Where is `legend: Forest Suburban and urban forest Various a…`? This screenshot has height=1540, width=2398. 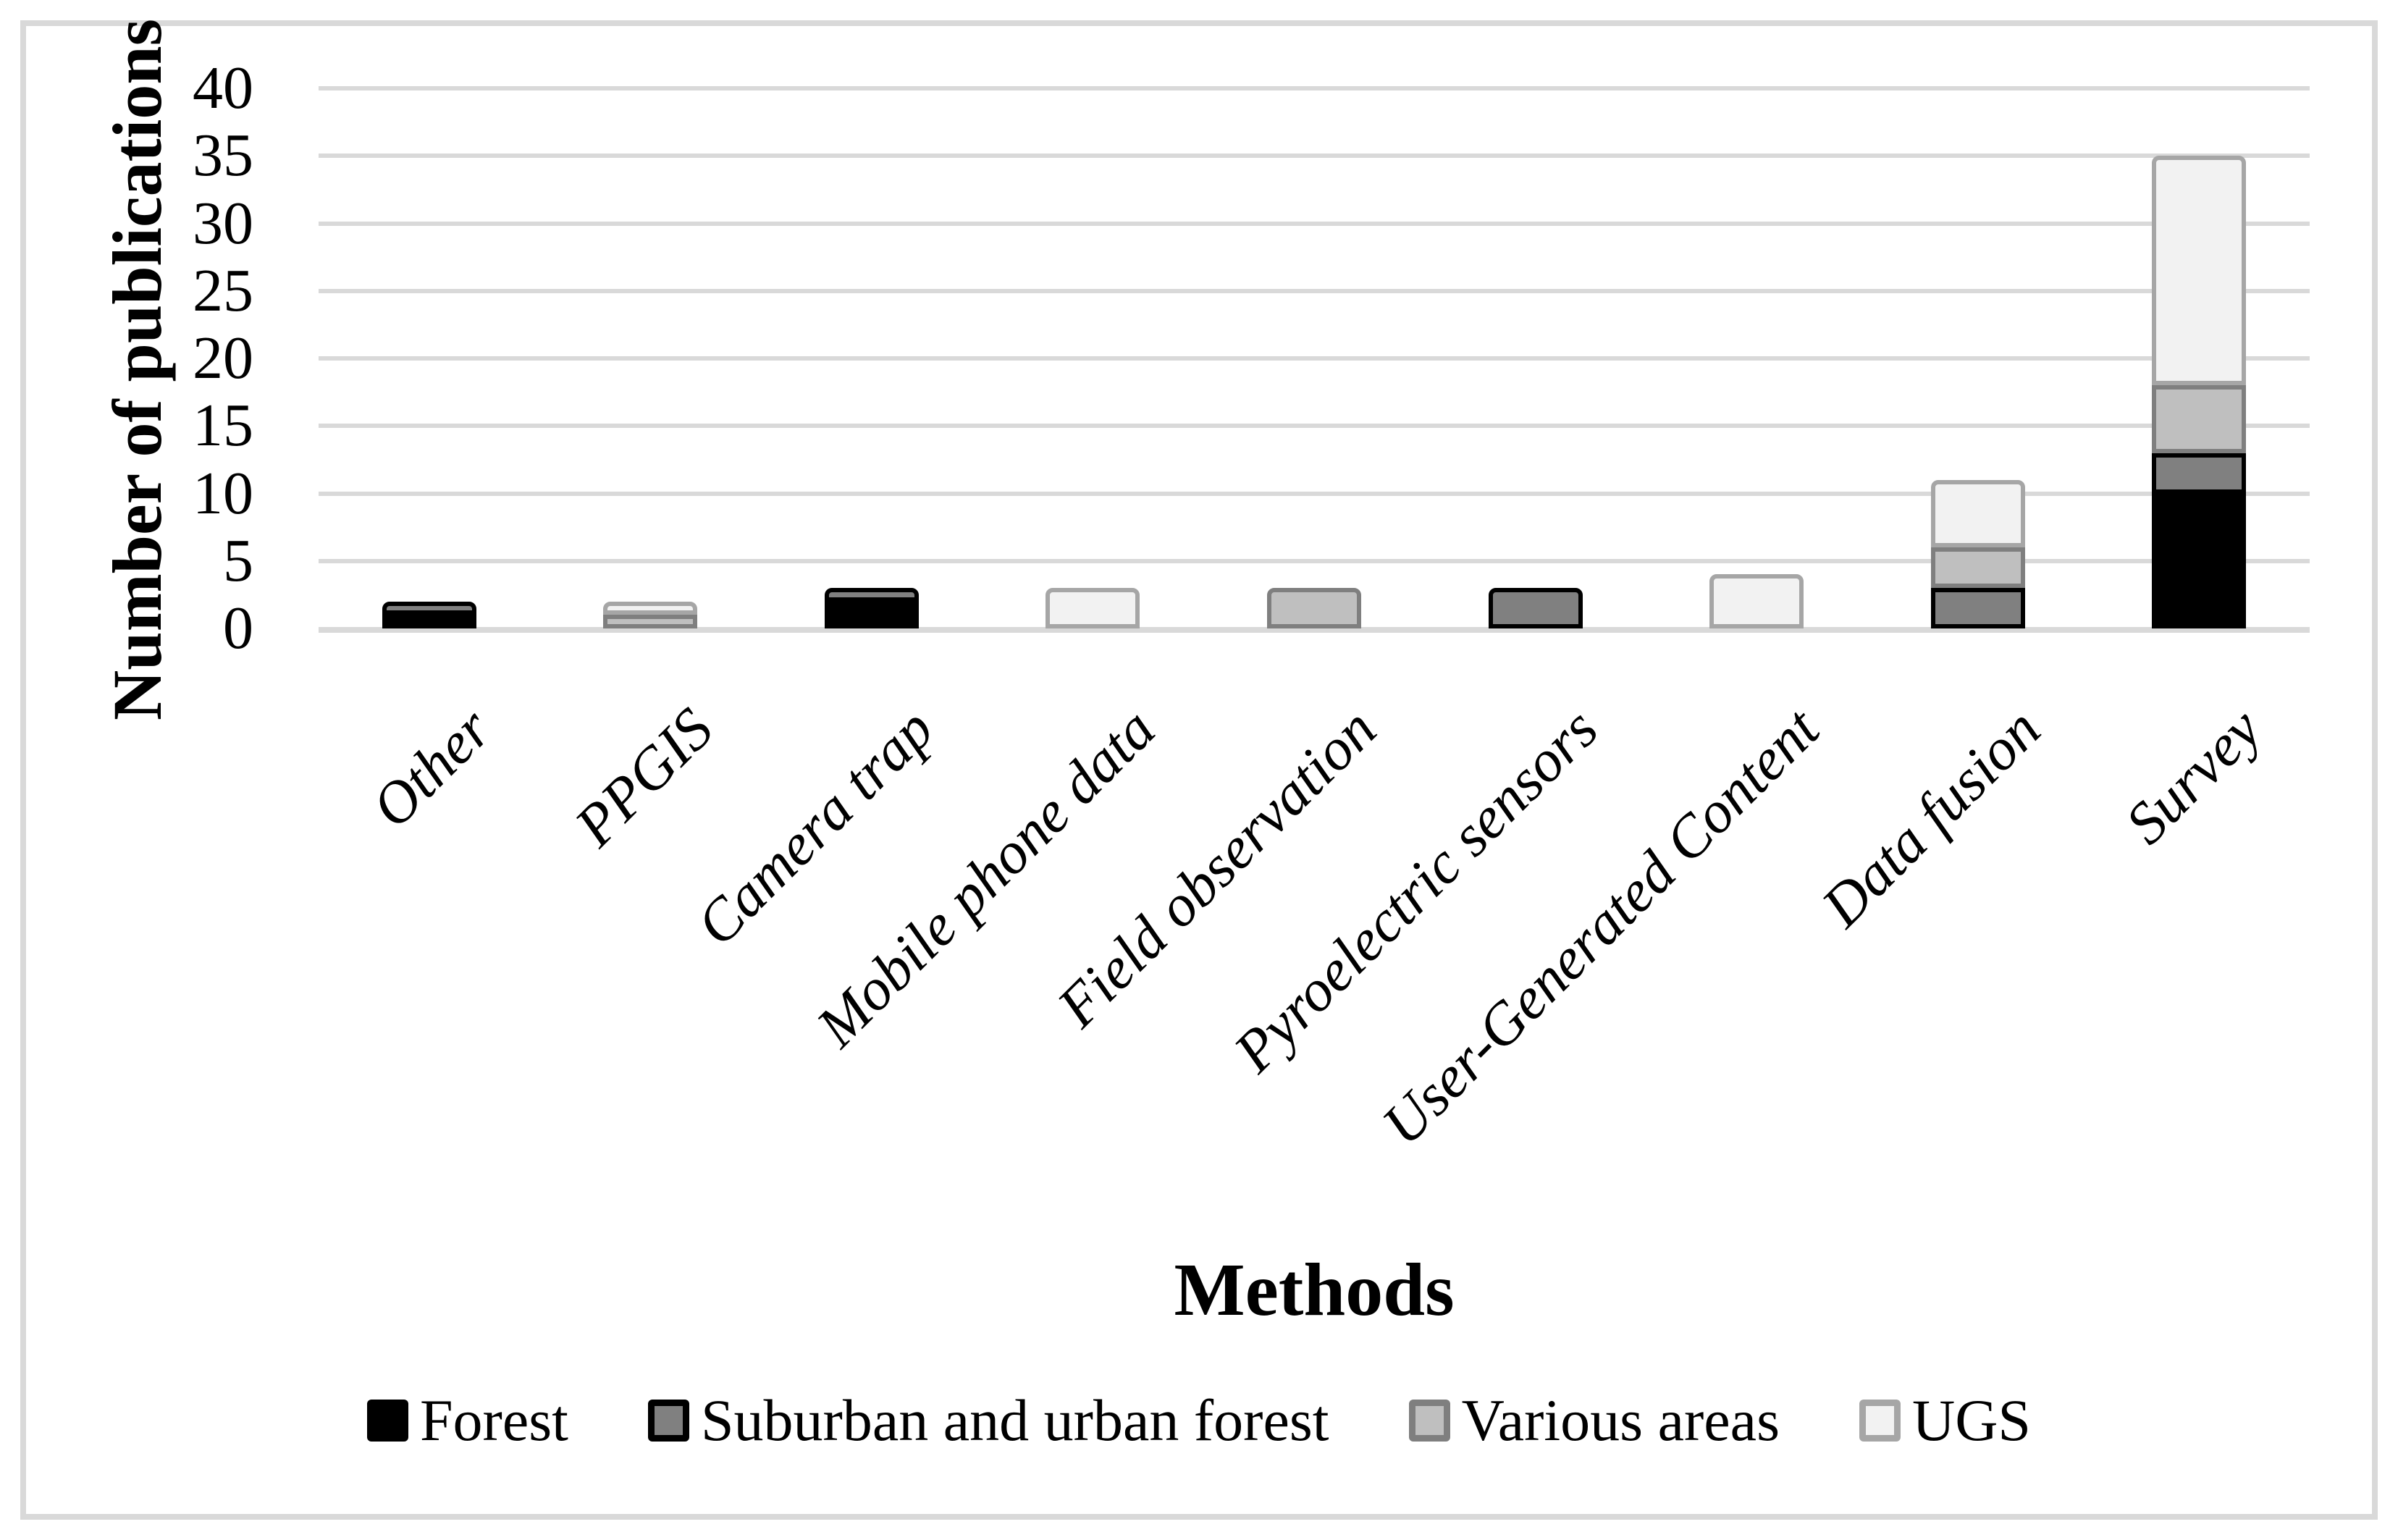
legend: Forest Suburban and urban forest Various a… is located at coordinates (1199, 1420).